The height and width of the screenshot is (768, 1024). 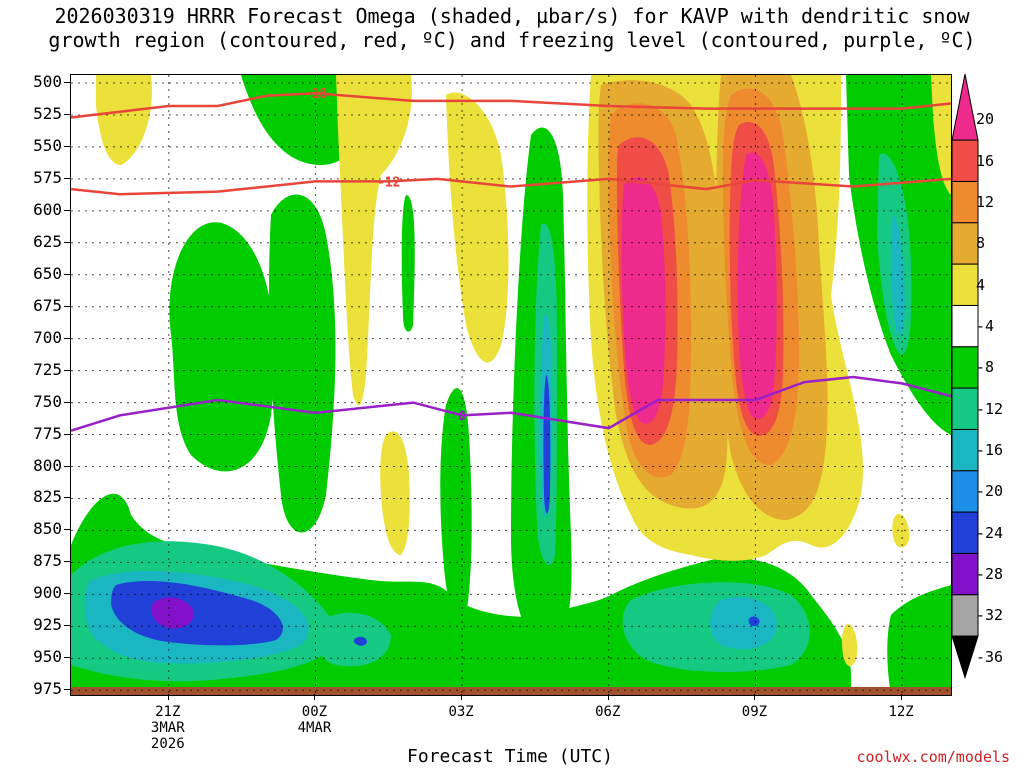 What do you see at coordinates (757, 285) in the screenshot?
I see `omega-region-magenta-main-downdraft-right` at bounding box center [757, 285].